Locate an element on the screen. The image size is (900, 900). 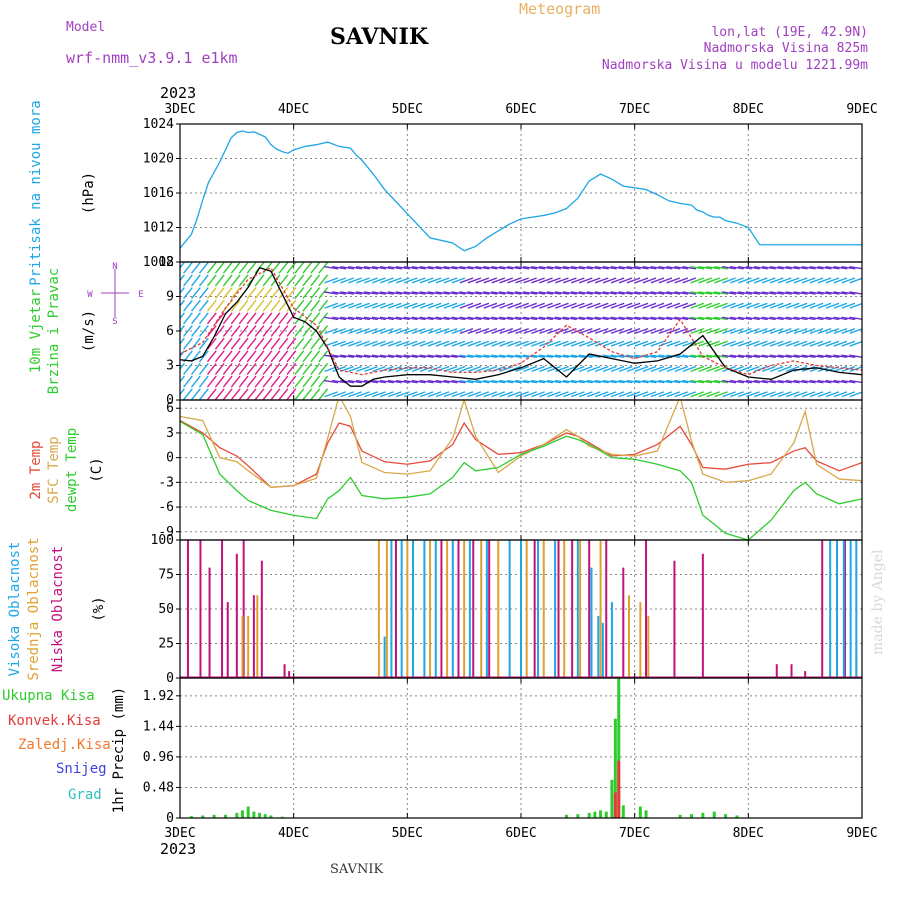
y-tick-label: -9 is located at coordinates (166, 532).